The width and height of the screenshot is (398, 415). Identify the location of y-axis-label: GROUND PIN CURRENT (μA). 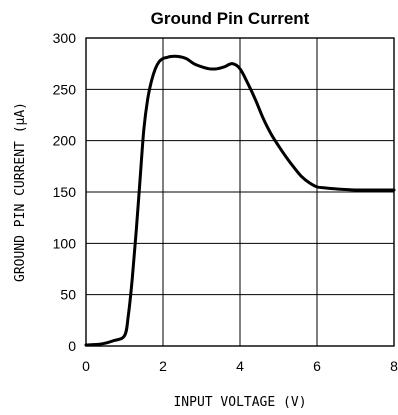
(20, 192).